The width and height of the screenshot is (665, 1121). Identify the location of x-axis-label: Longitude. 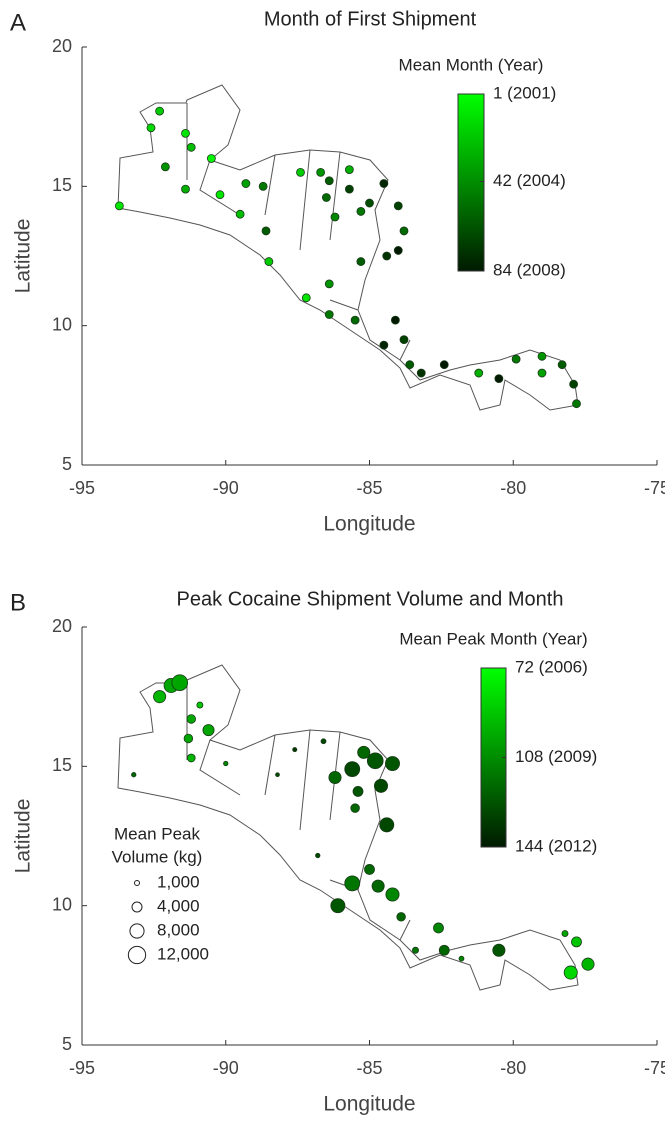
(369, 1104).